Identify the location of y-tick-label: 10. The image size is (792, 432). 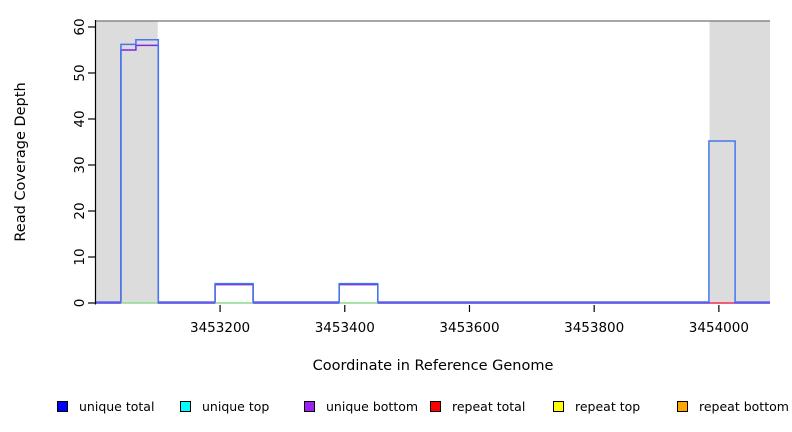
(80, 256).